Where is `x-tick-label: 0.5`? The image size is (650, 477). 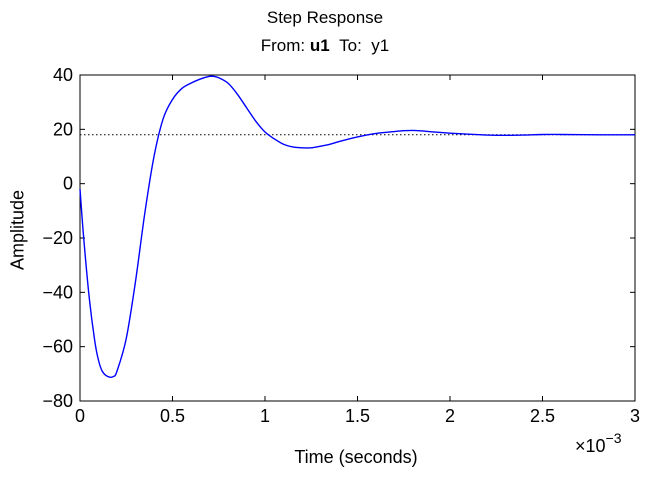
x-tick-label: 0.5 is located at coordinates (172, 416).